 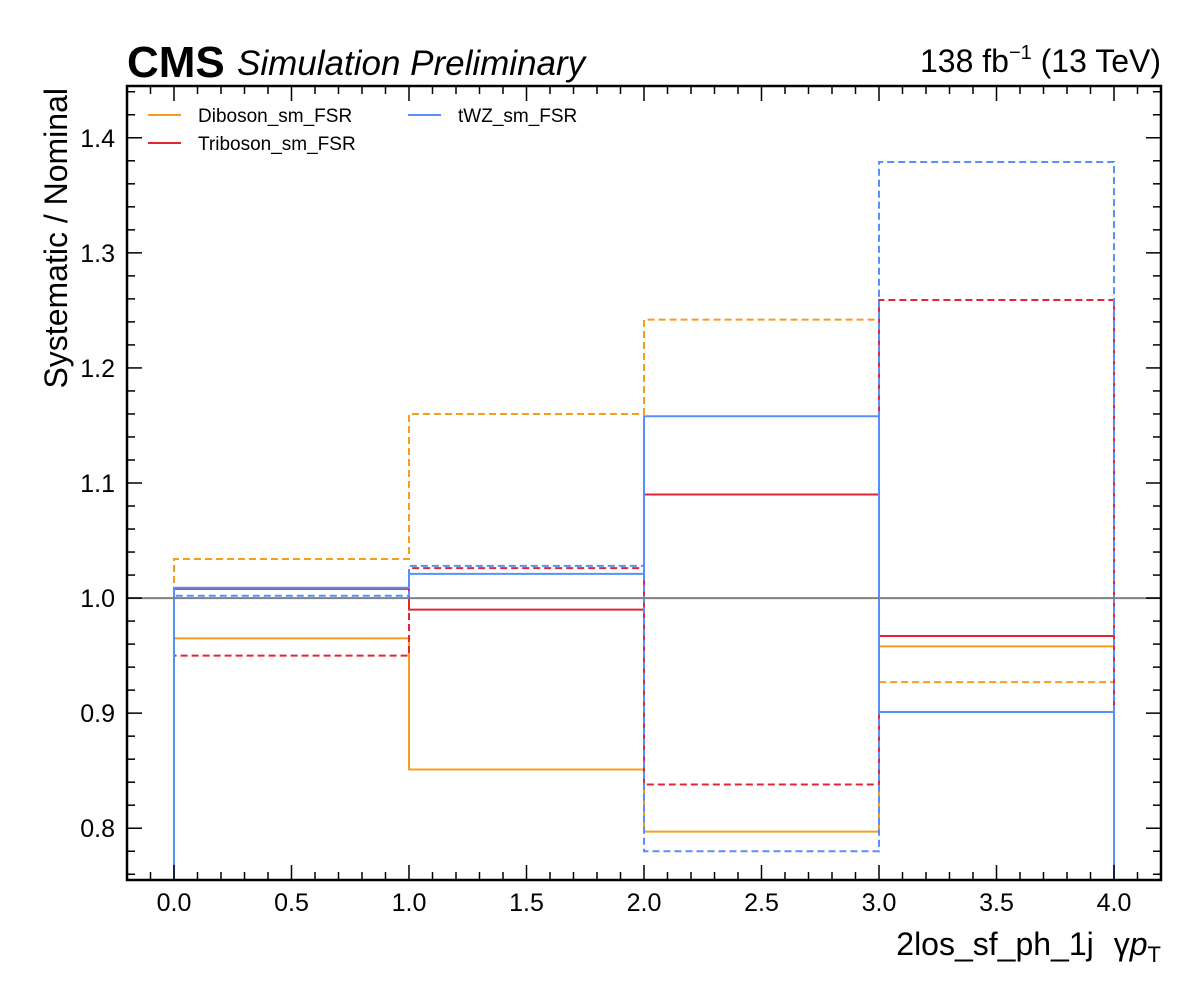 I want to click on status-label: Simulation Preliminary, so click(x=412, y=63).